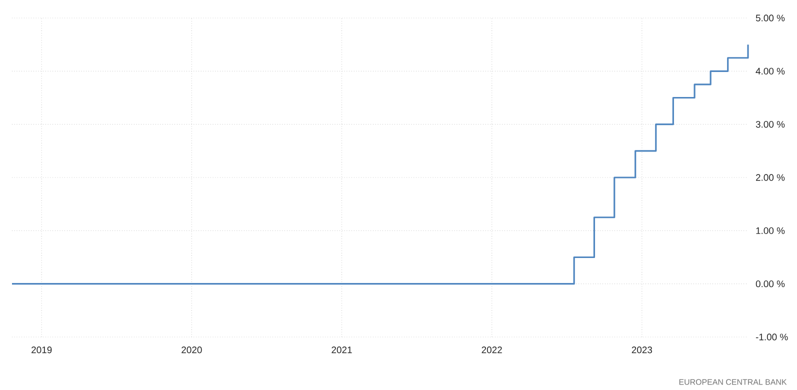 This screenshot has height=390, width=797. I want to click on x-tick-label: 2020, so click(192, 350).